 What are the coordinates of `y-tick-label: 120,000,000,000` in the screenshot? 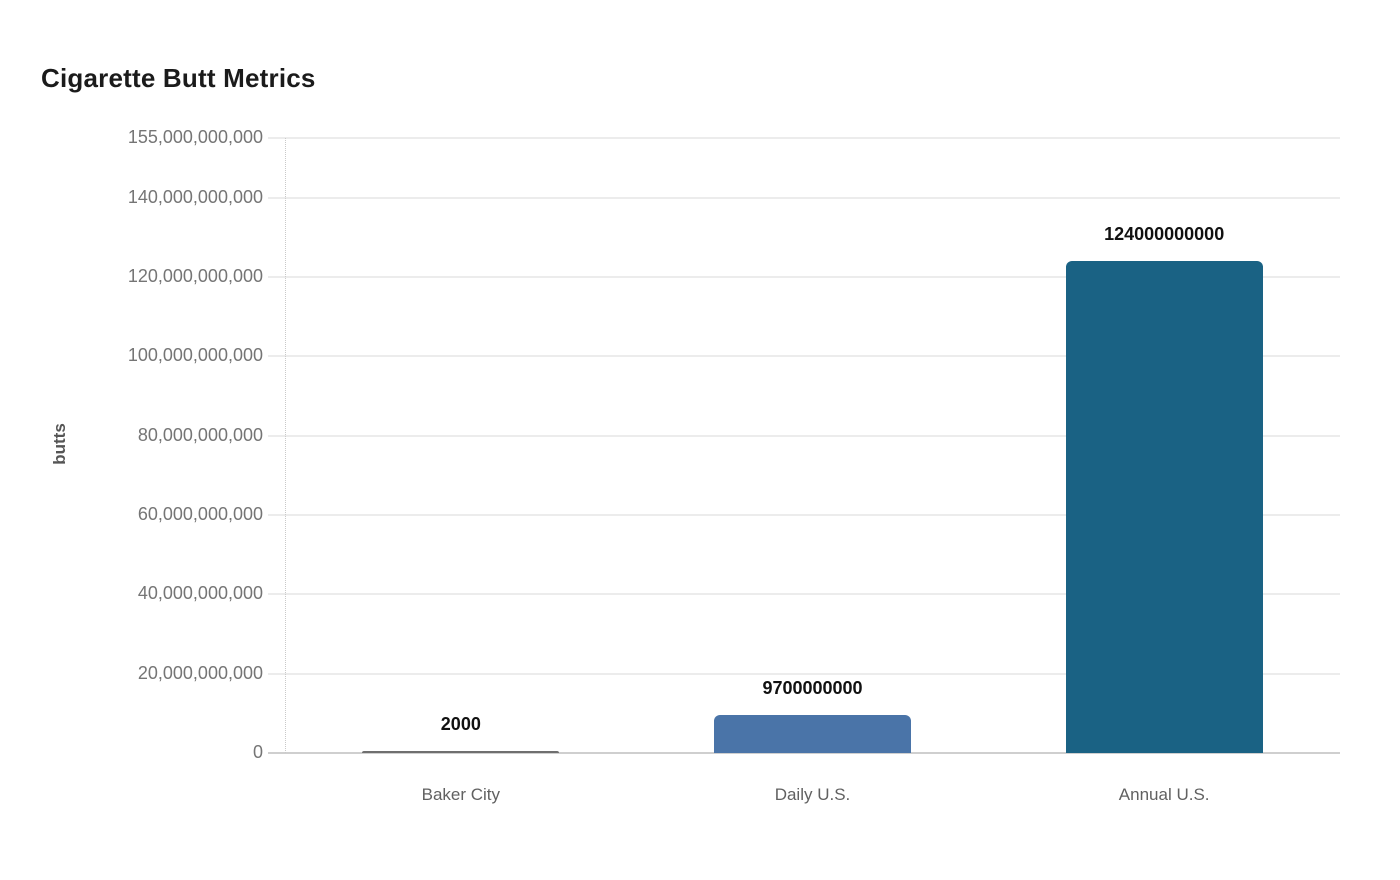 It's located at (195, 276).